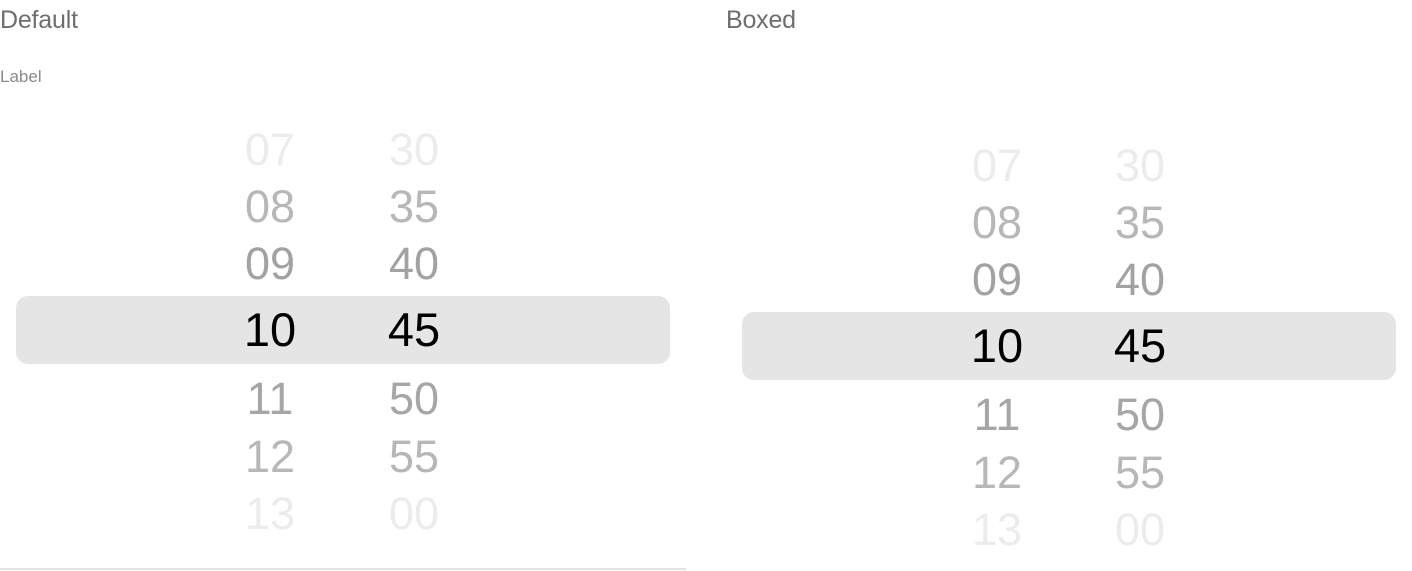 The image size is (1412, 571). I want to click on picker-label: Label, so click(21, 76).